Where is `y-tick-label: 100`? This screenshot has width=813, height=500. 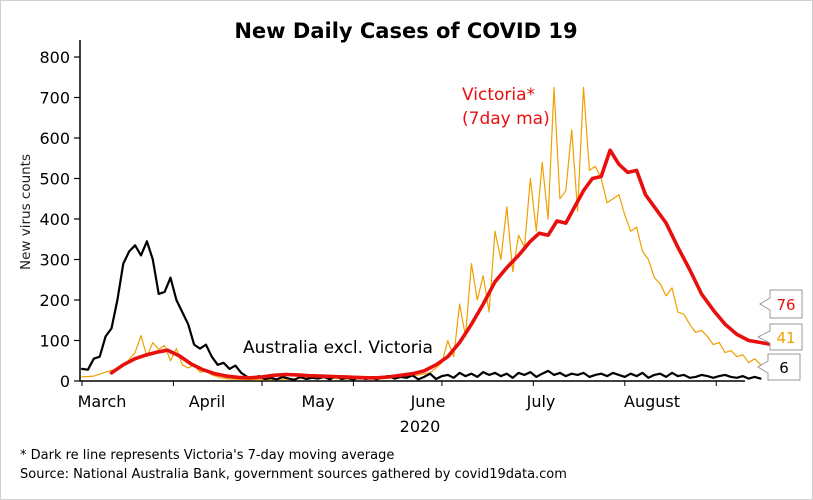
y-tick-label: 100 is located at coordinates (54, 341).